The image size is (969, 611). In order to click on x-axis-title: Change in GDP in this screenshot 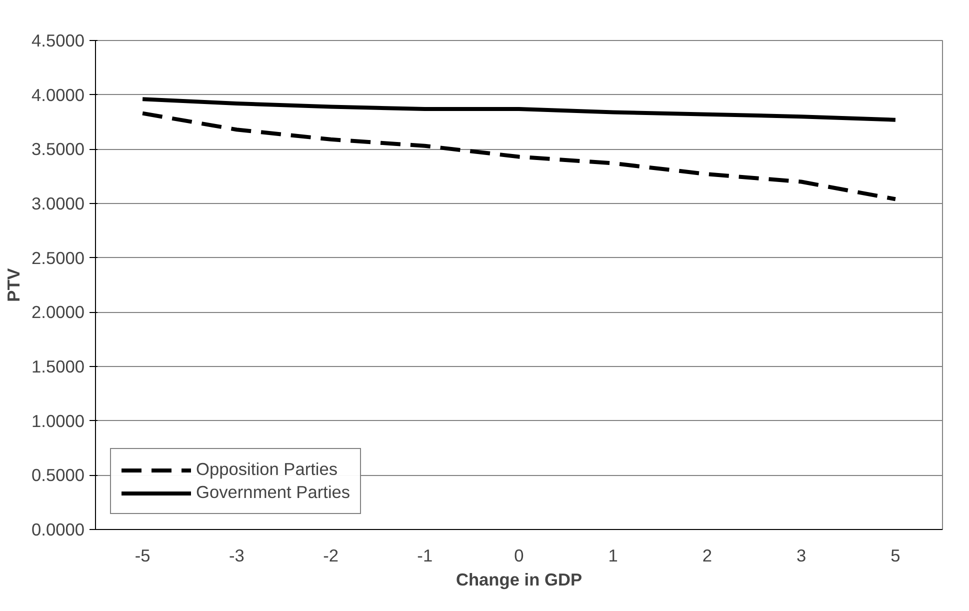, I will do `click(519, 580)`.